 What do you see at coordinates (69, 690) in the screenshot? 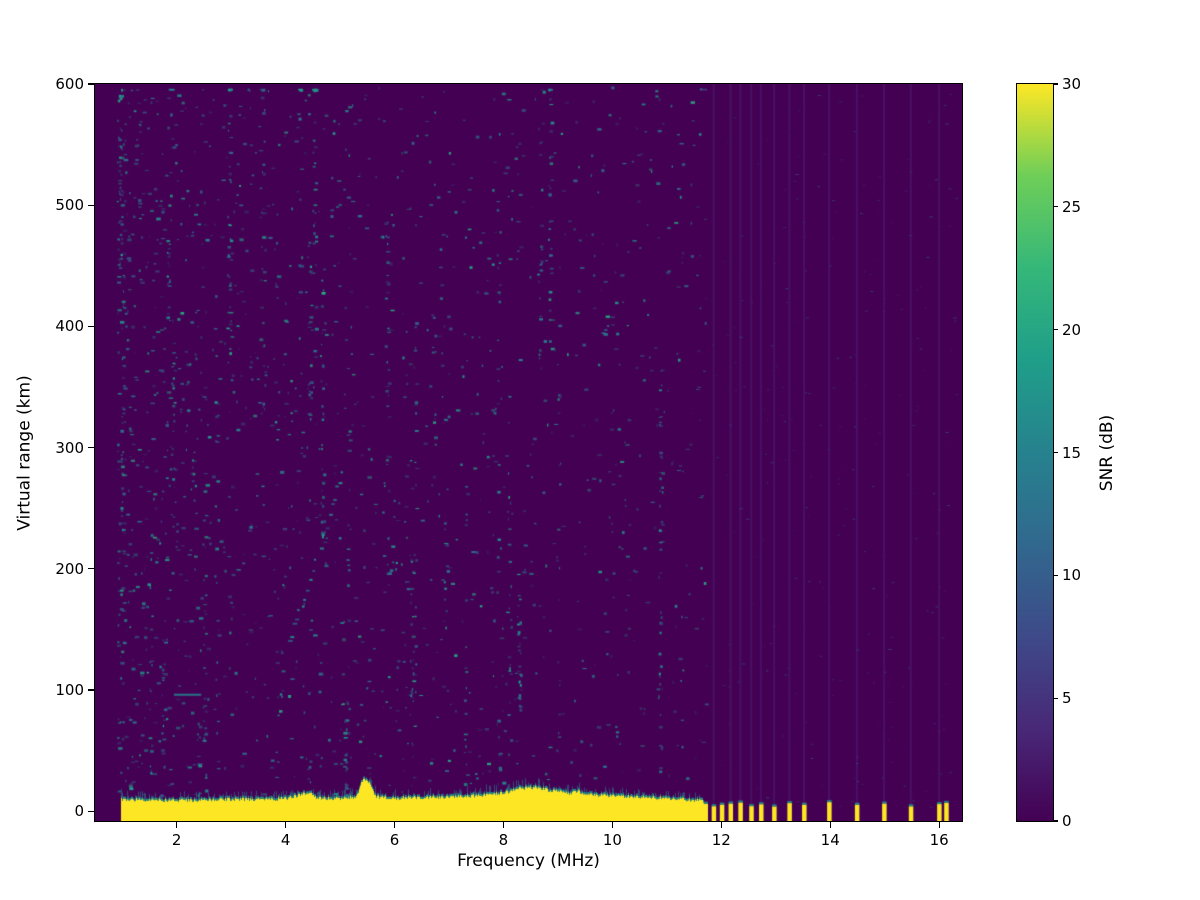
I see `y-tick-label: 100` at bounding box center [69, 690].